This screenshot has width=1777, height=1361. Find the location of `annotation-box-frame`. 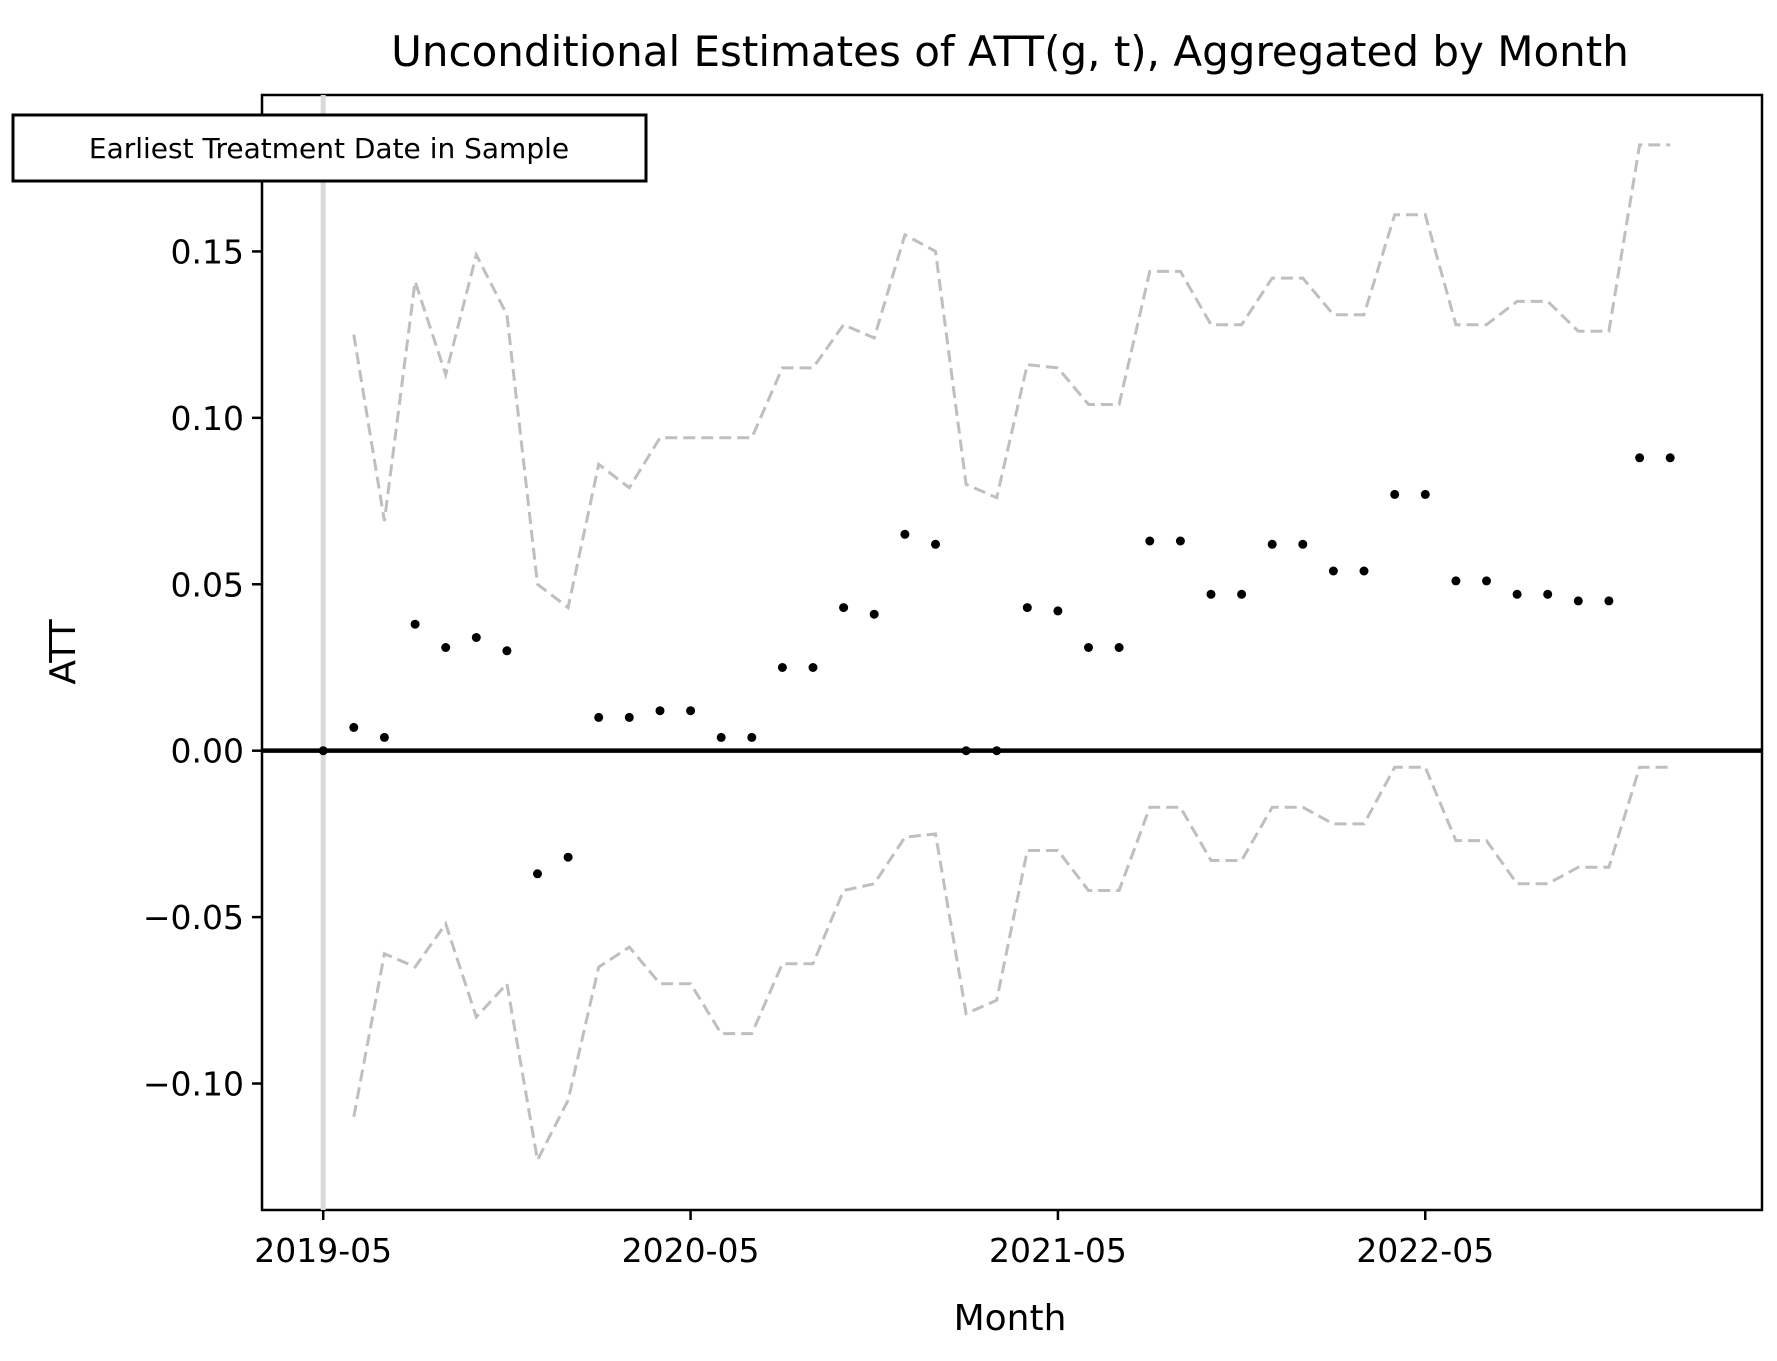

annotation-box-frame is located at coordinates (329, 148).